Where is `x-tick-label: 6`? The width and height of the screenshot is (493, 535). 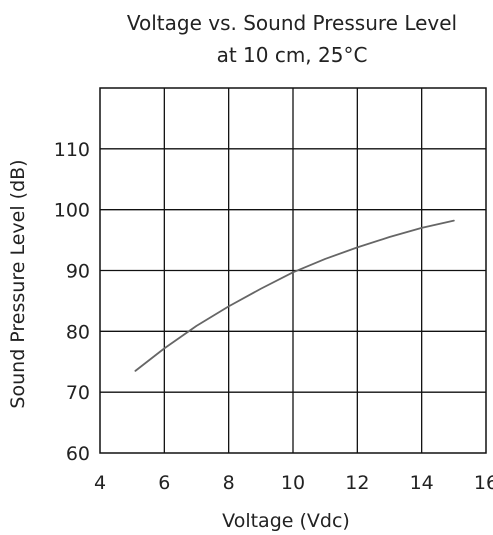
x-tick-label: 6 is located at coordinates (164, 483).